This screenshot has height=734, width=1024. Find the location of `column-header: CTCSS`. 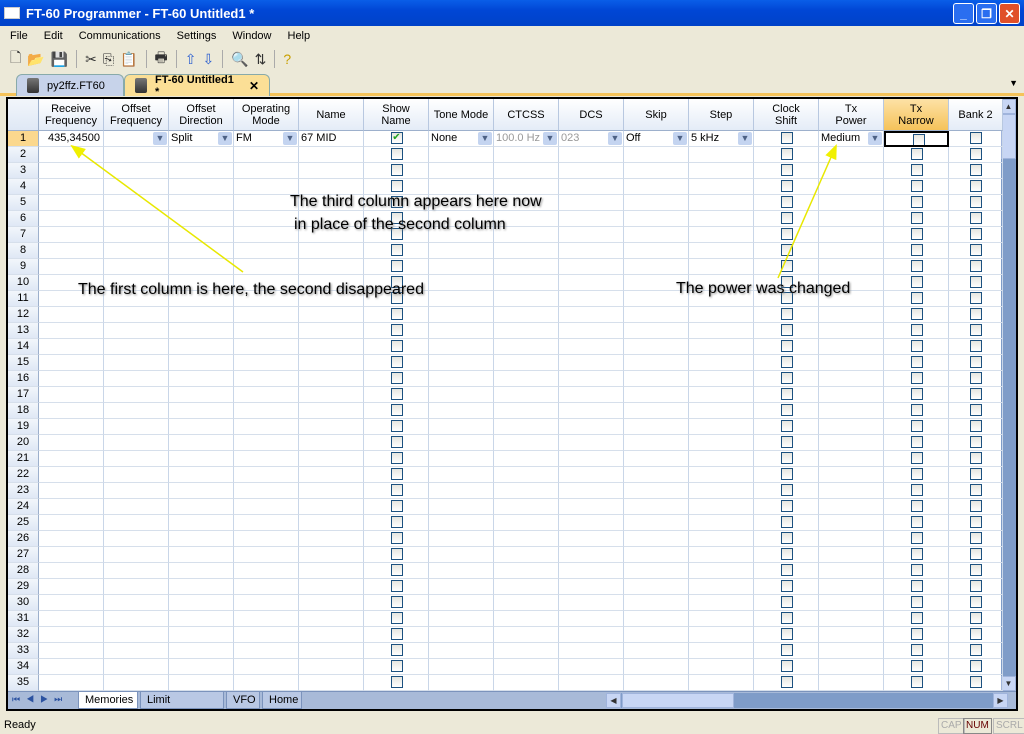

column-header: CTCSS is located at coordinates (526, 115).